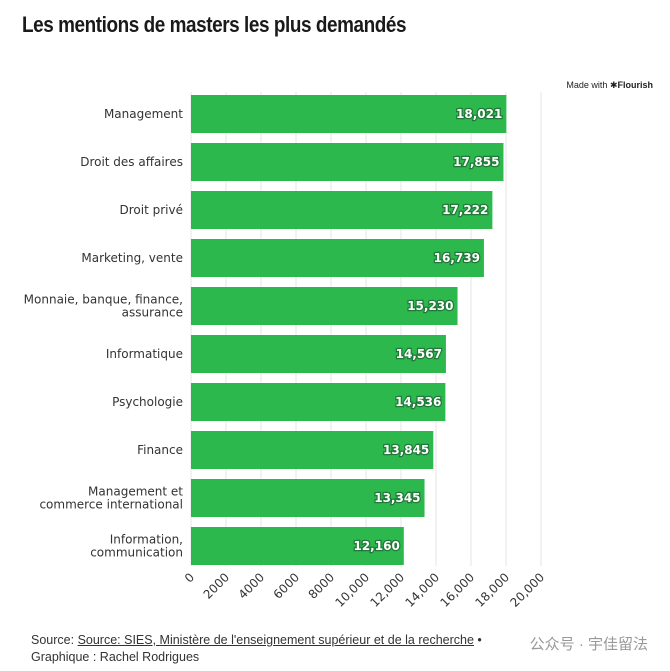 The width and height of the screenshot is (670, 671). What do you see at coordinates (251, 585) in the screenshot?
I see `x-tick-label: 4000` at bounding box center [251, 585].